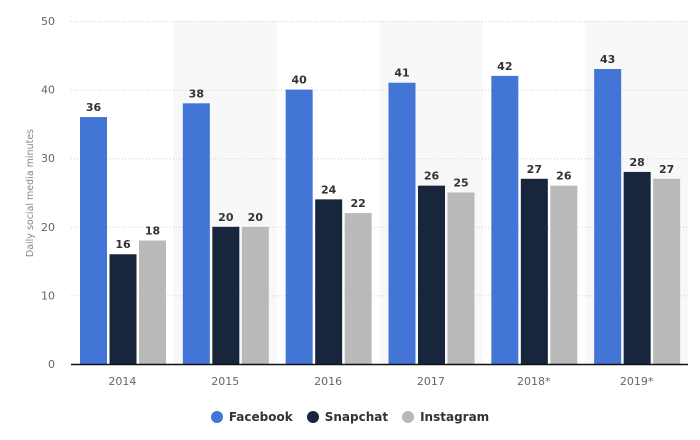 This screenshot has width=700, height=440. Describe the element at coordinates (607, 59) in the screenshot. I see `data-label: 43` at that location.